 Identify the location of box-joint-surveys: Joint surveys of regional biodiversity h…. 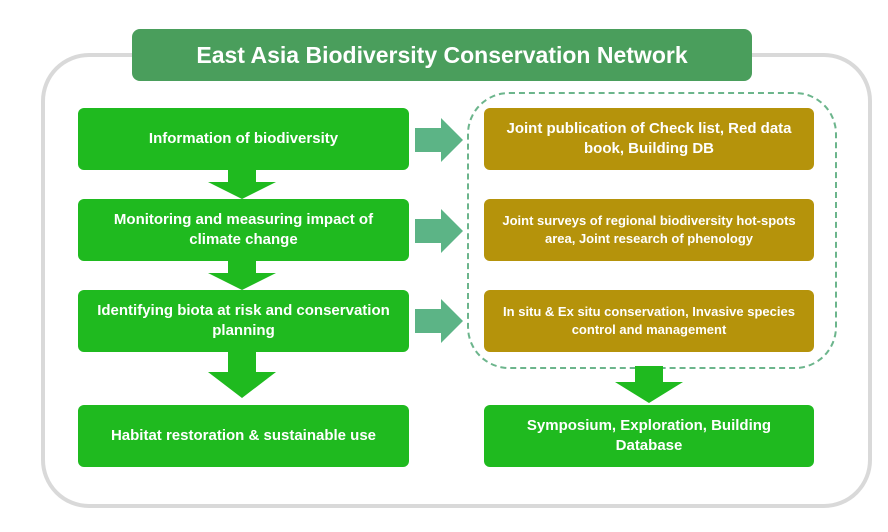
(649, 230).